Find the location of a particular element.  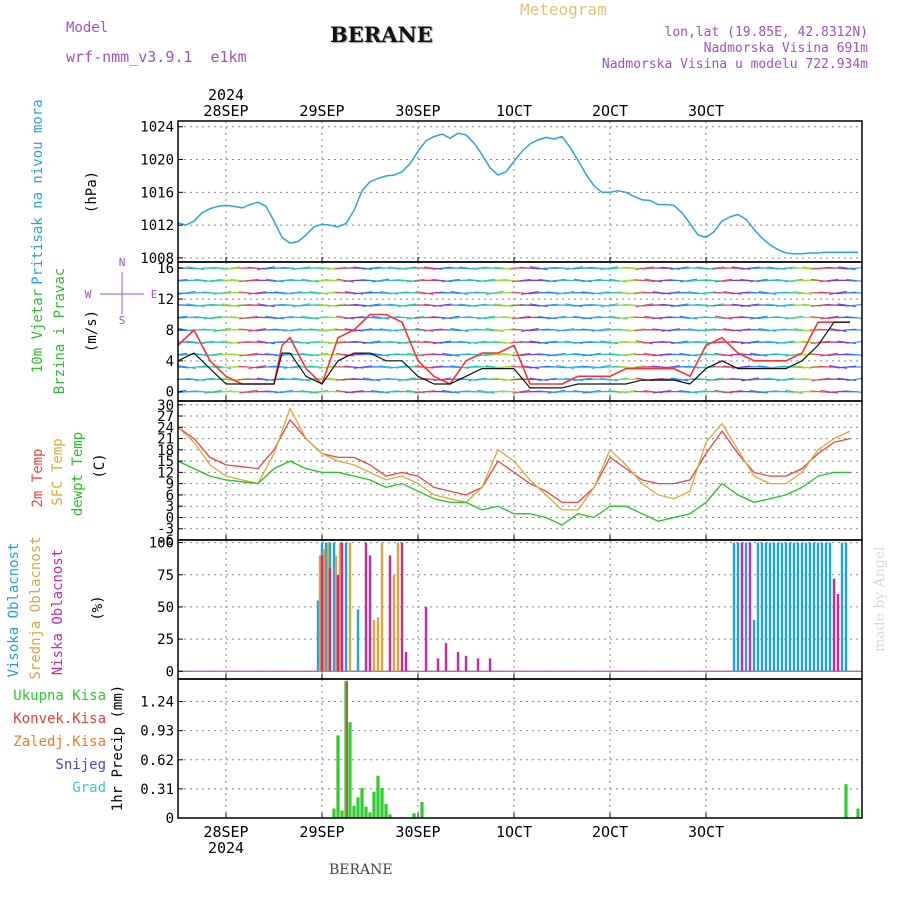

top-date-label: 2OCT is located at coordinates (610, 111).